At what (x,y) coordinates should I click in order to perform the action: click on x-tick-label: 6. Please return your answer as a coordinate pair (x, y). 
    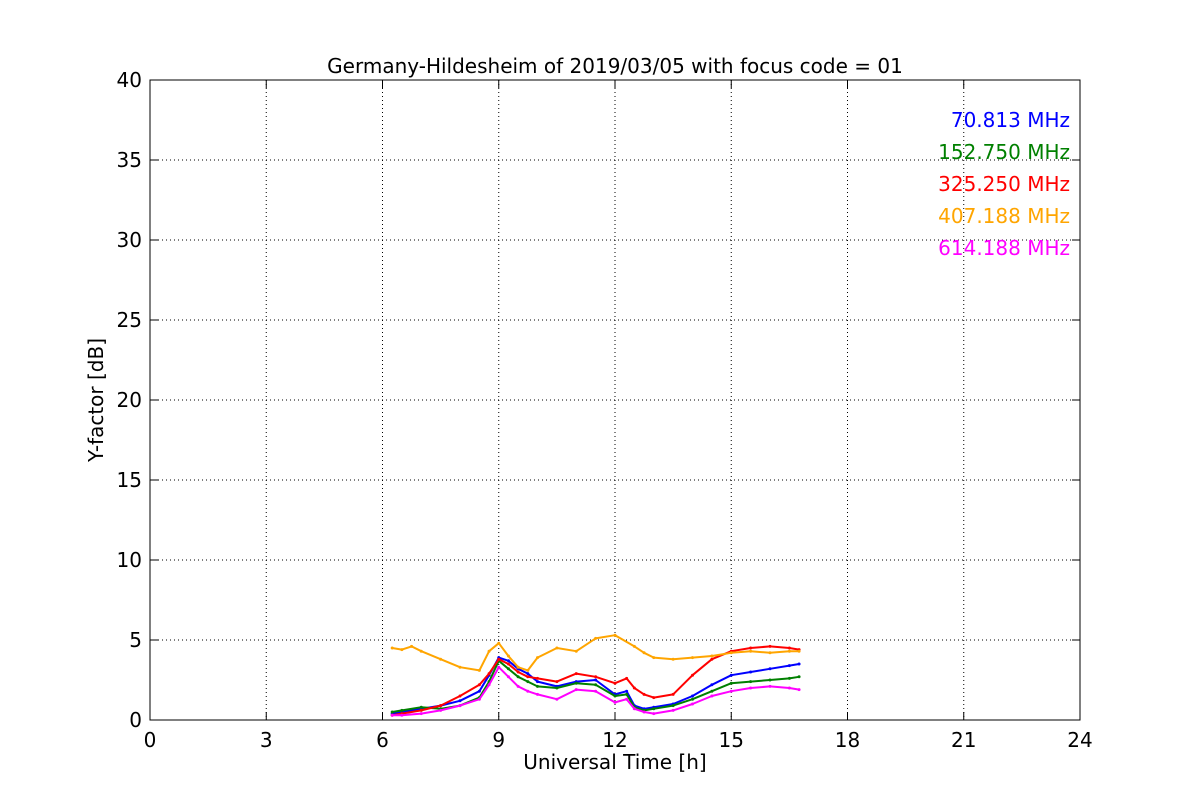
    Looking at the image, I should click on (382, 740).